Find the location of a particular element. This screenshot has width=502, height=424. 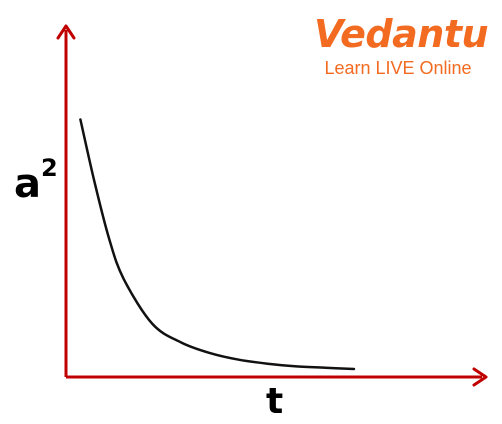

y-axis-label-base: a is located at coordinates (27, 184).